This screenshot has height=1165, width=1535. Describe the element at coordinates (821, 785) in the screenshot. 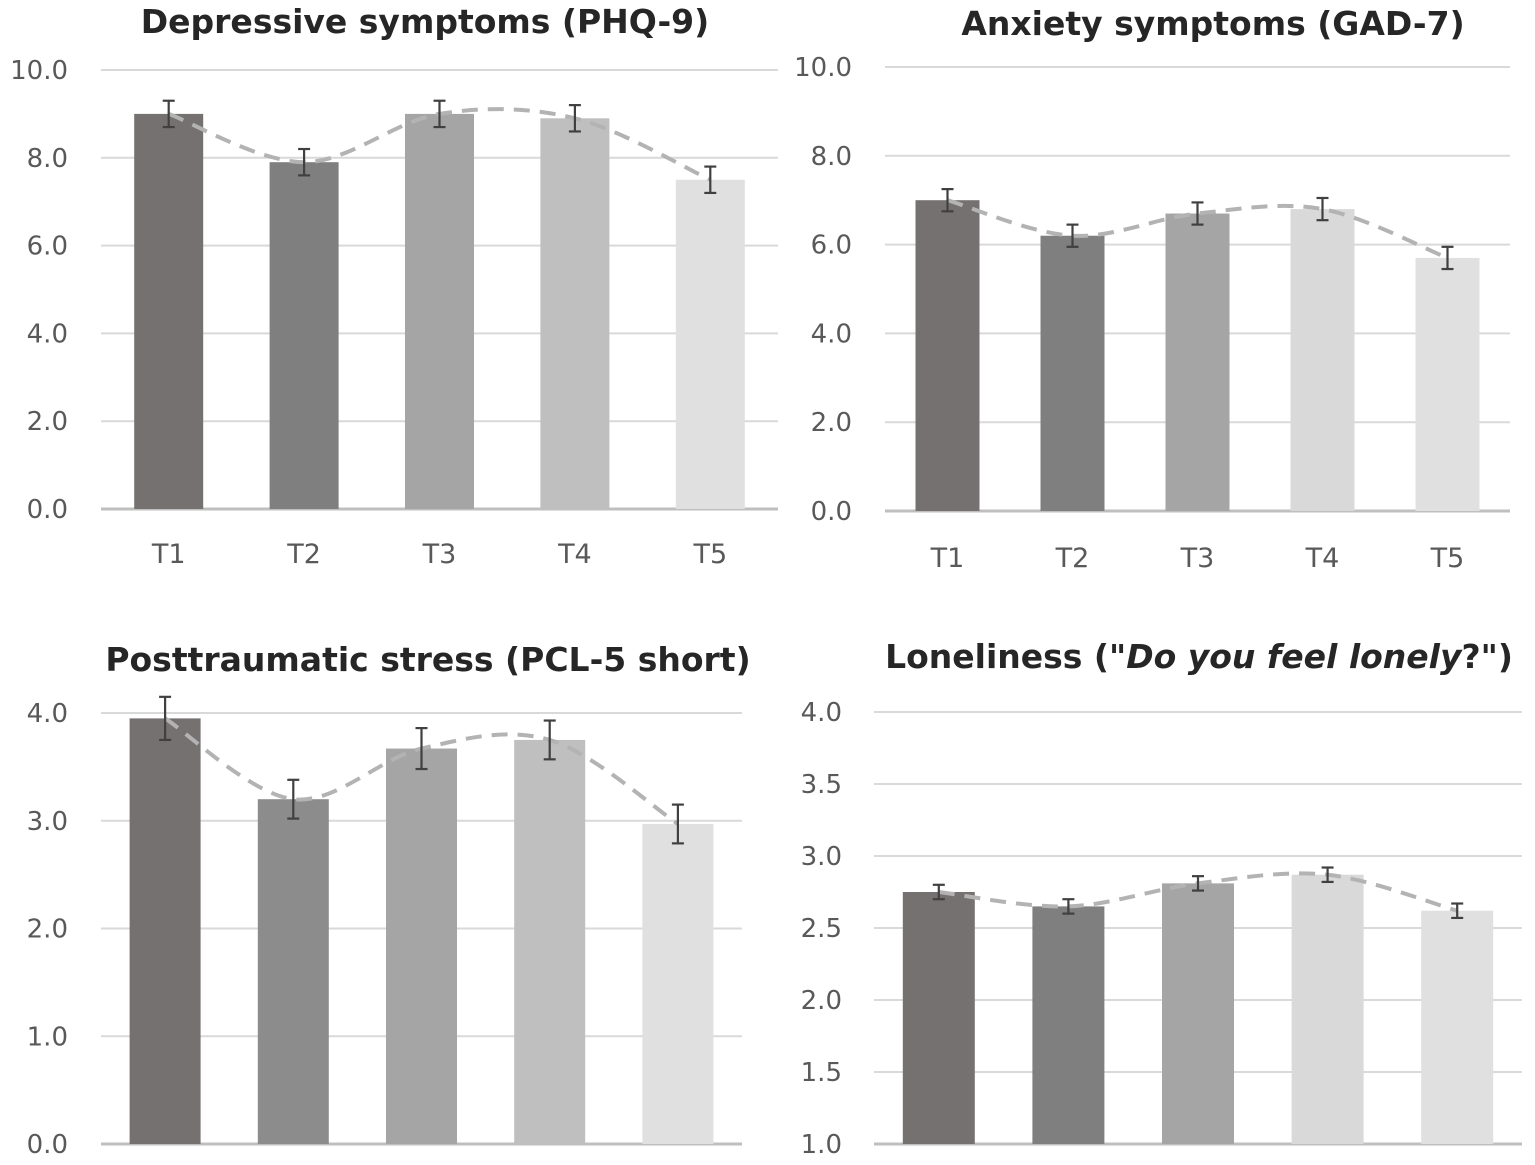

I see `y-tick-label: 3.5` at that location.